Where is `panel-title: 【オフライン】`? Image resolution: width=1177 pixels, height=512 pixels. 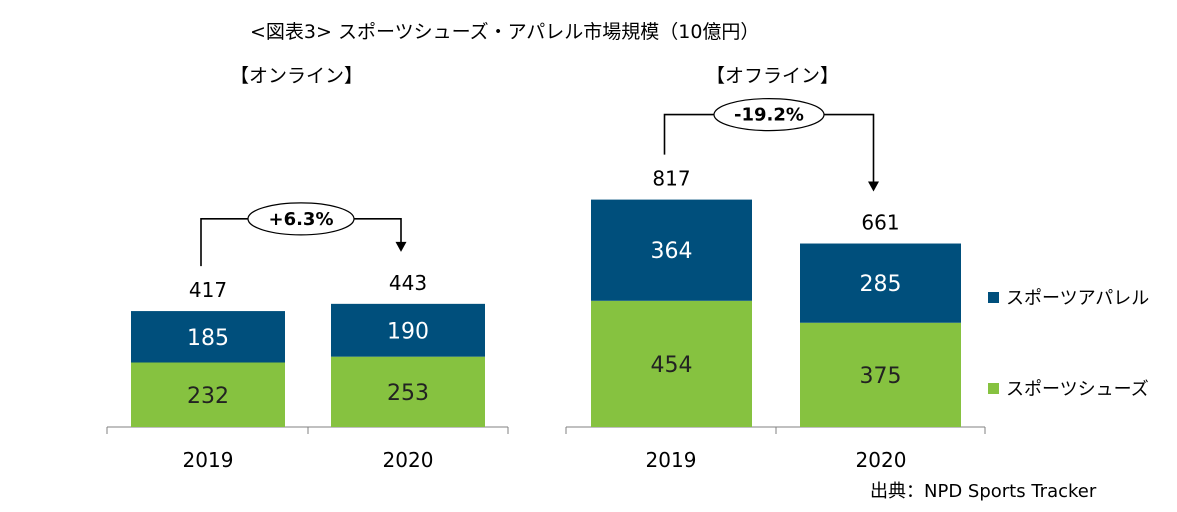 panel-title: 【オフライン】 is located at coordinates (772, 76).